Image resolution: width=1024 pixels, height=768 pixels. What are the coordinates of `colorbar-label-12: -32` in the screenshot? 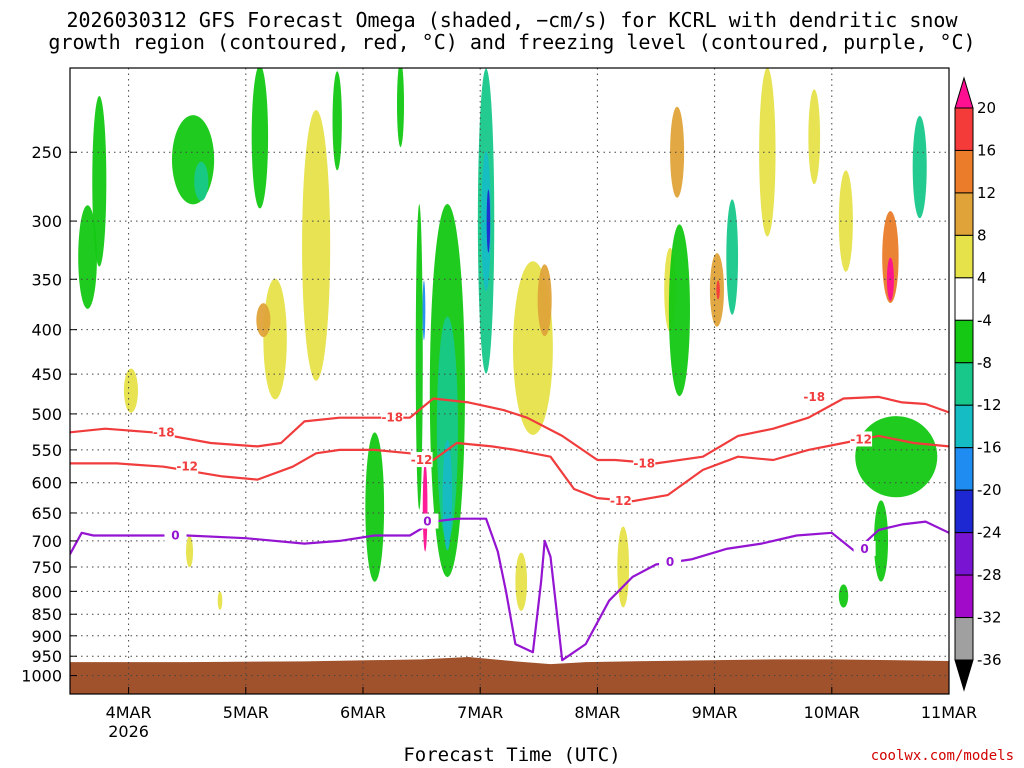 It's located at (989, 618).